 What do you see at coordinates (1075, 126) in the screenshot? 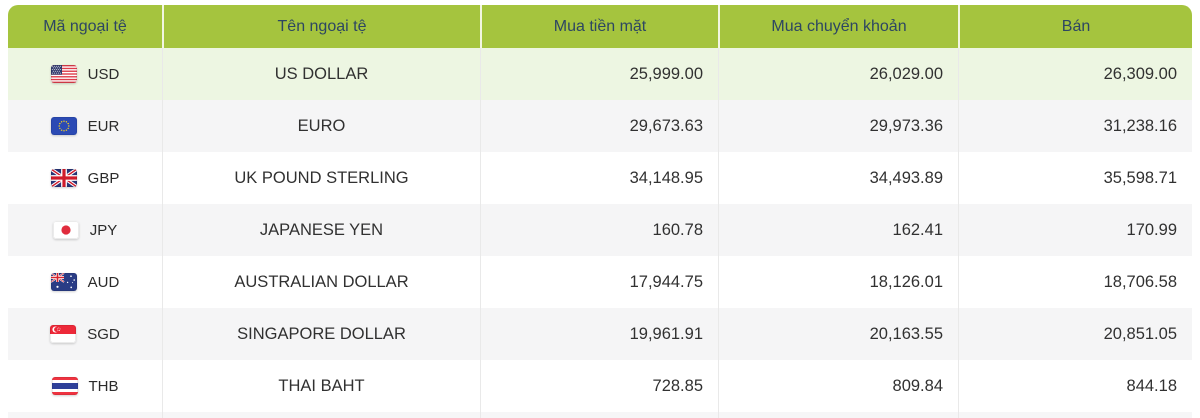
I see `sell-value: 31,238.16` at bounding box center [1075, 126].